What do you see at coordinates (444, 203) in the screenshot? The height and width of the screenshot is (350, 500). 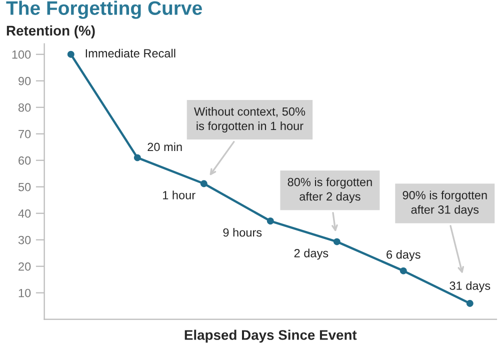 I see `annotation: 90% is forgotten after 31 days` at bounding box center [444, 203].